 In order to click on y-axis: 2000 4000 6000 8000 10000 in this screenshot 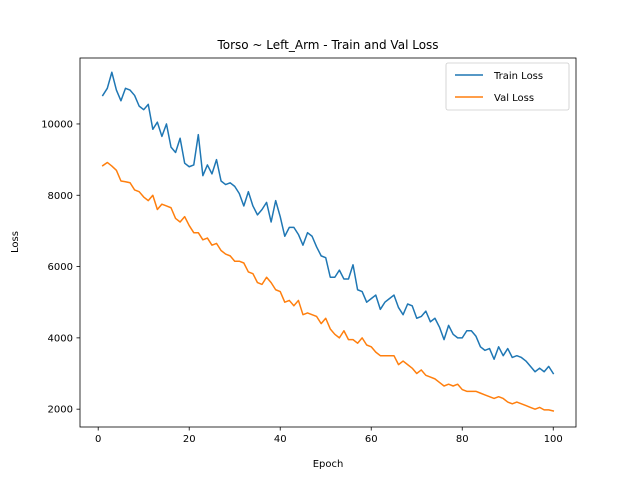, I will do `click(60, 267)`.